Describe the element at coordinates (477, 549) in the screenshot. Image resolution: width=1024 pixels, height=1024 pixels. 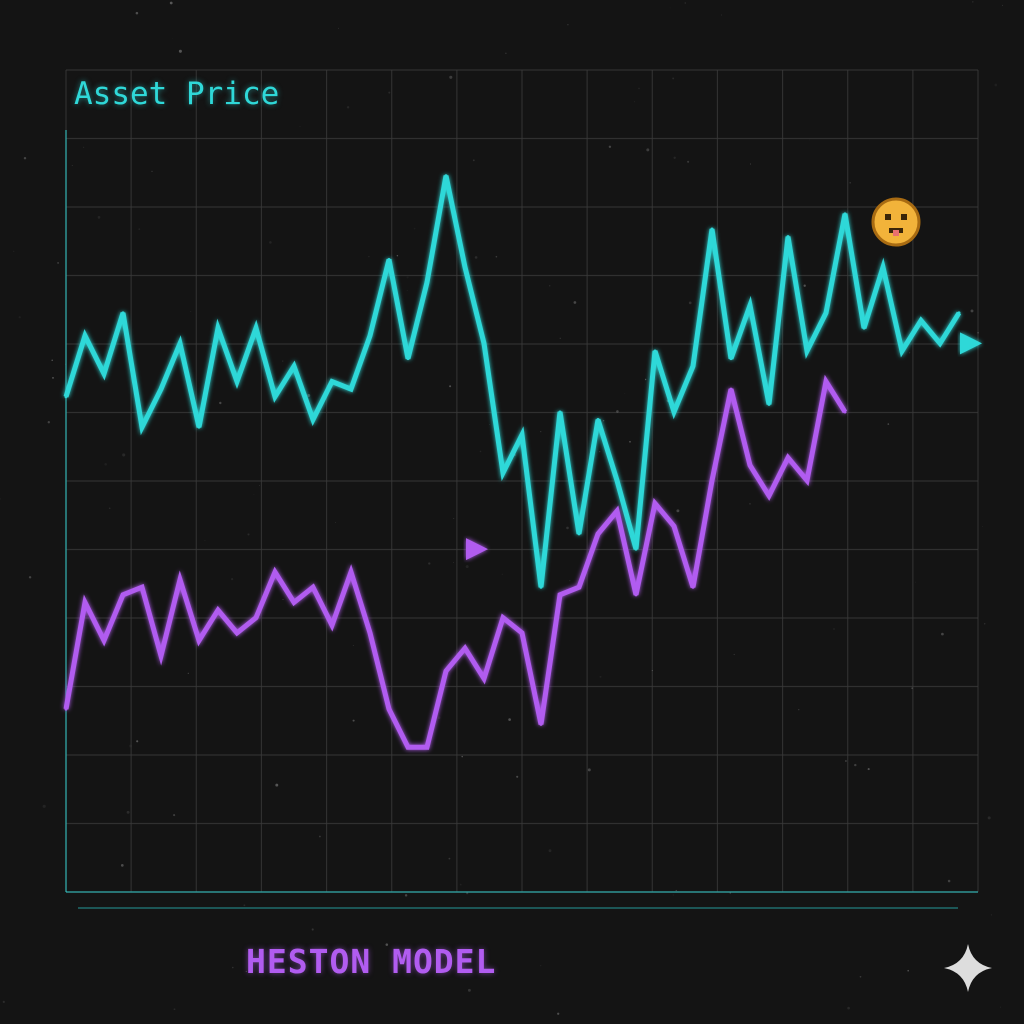
I see `volatility-level-arrow-head` at that location.